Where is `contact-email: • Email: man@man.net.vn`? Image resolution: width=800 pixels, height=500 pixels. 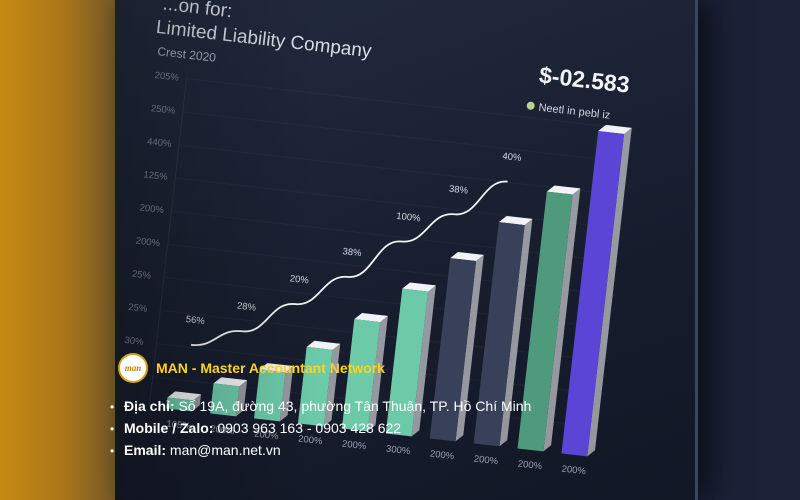
contact-email: • Email: man@man.net.vn is located at coordinates (320, 451).